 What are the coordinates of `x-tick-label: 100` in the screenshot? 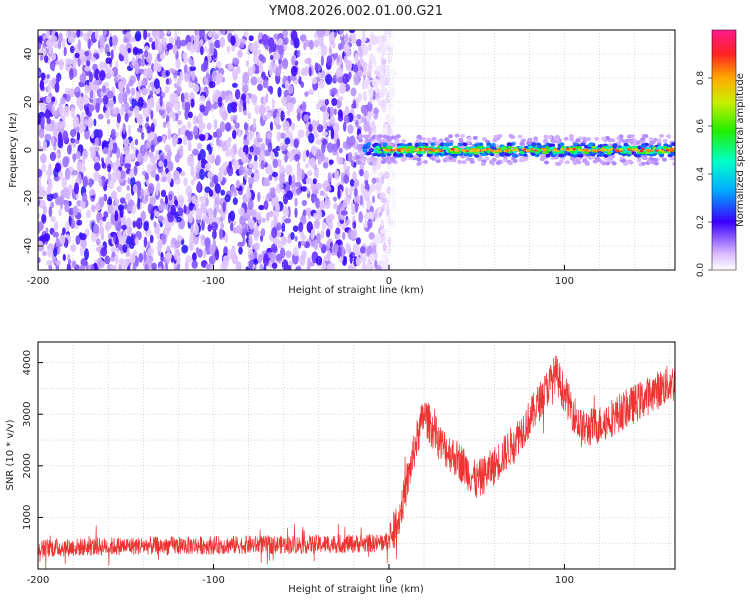 It's located at (564, 580).